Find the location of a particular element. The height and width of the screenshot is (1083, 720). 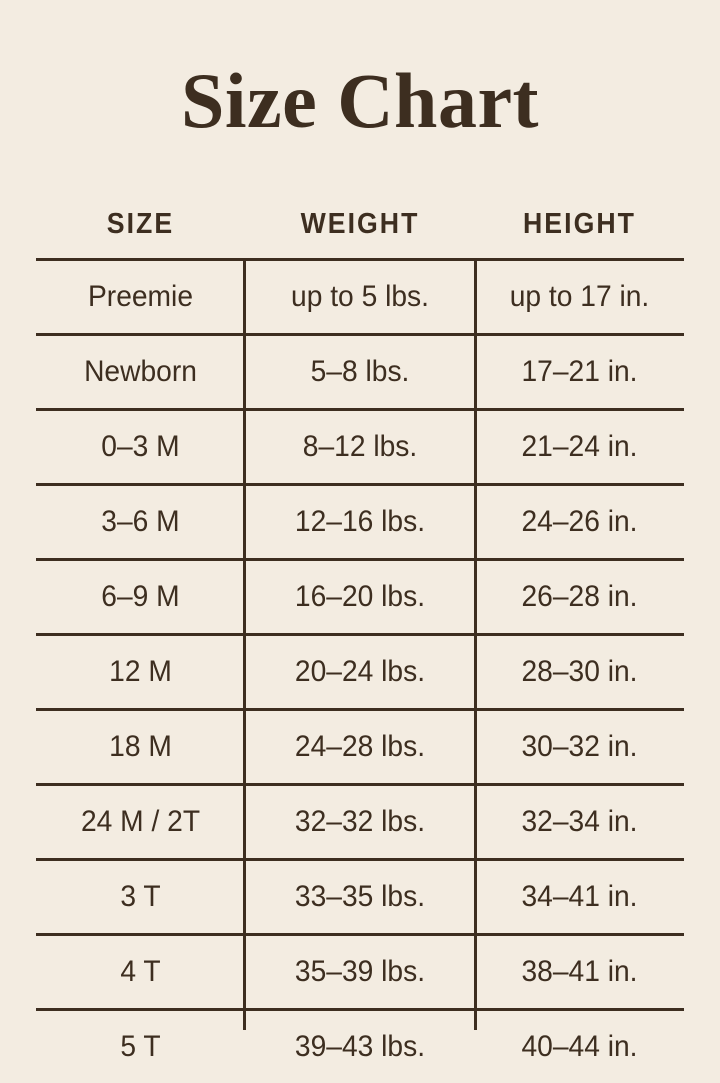

column-header-size: SIZE is located at coordinates (140, 223).